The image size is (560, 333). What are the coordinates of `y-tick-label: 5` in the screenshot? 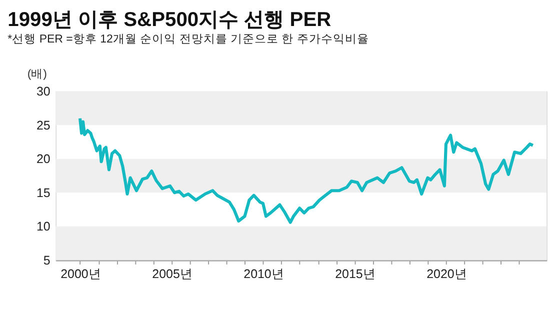 It's located at (46, 260).